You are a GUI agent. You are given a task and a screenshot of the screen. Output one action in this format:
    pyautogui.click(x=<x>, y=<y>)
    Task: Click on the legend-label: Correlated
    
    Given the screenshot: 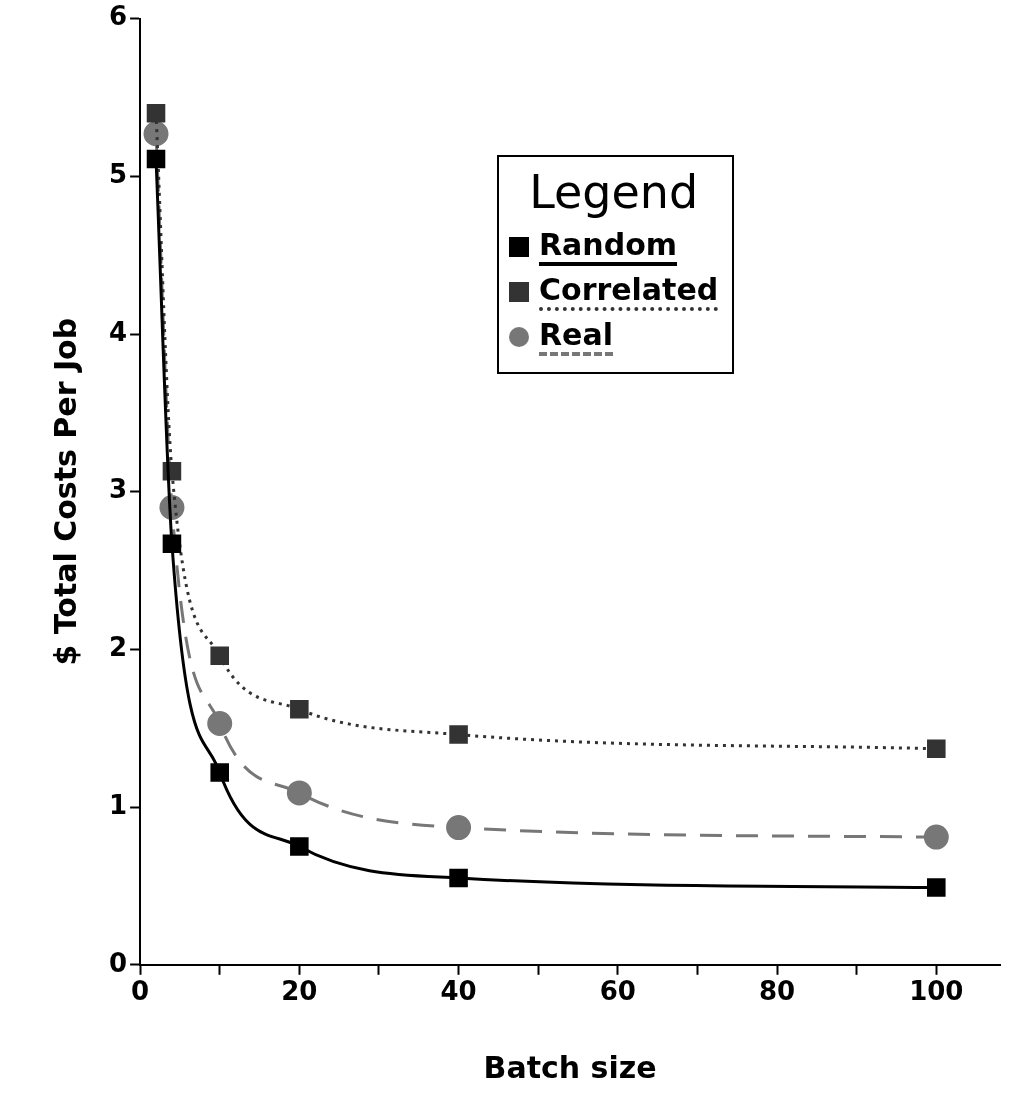 What is the action you would take?
    pyautogui.click(x=629, y=291)
    